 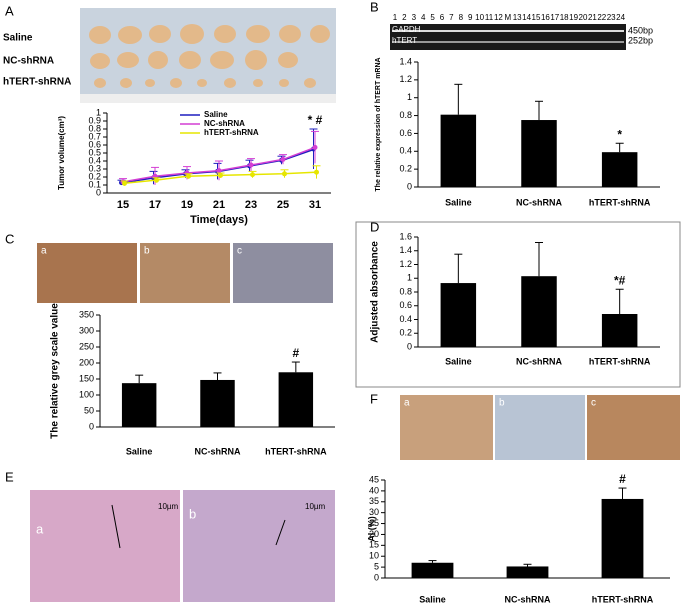 What do you see at coordinates (94, 136) in the screenshot?
I see `y-tick-label: 0.7` at bounding box center [94, 136].